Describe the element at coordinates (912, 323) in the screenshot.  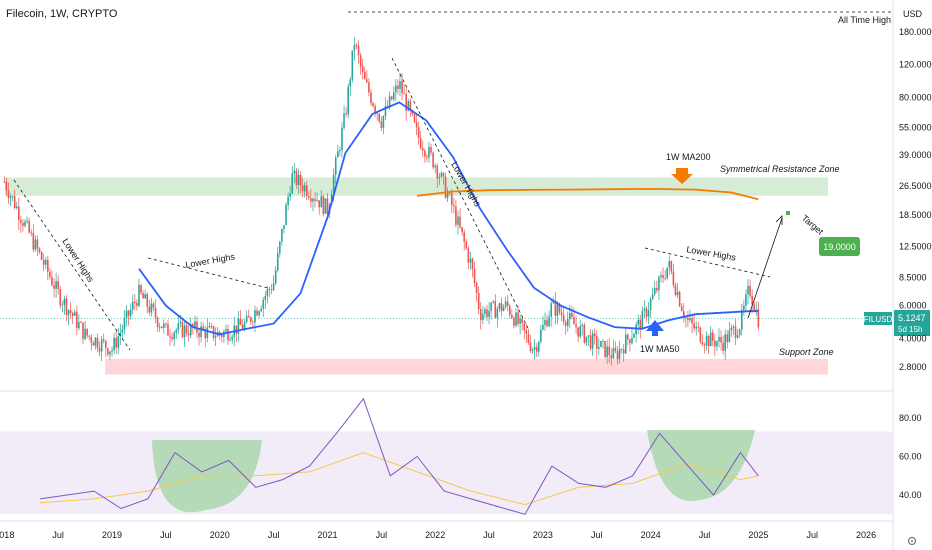
I see `price-value-bg` at that location.